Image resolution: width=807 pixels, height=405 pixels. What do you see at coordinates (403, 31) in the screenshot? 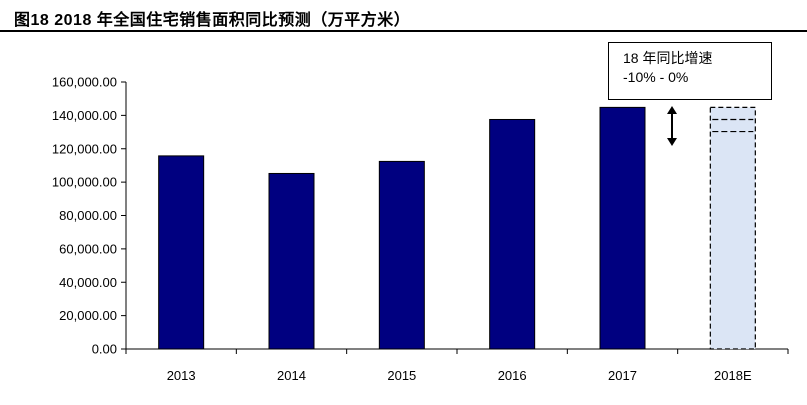
I see `title-divider` at bounding box center [403, 31].